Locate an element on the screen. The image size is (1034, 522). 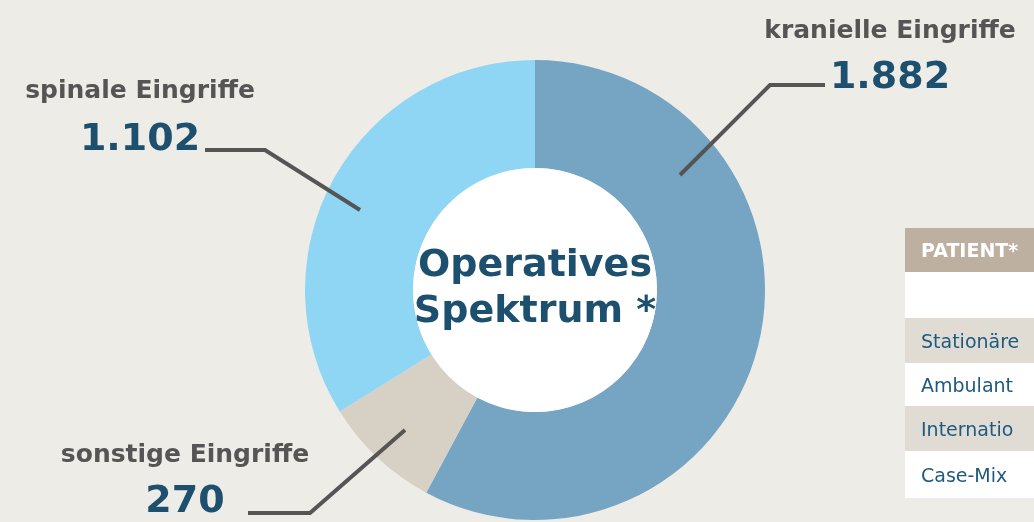
text: Stationäre is located at coordinates (970, 340).